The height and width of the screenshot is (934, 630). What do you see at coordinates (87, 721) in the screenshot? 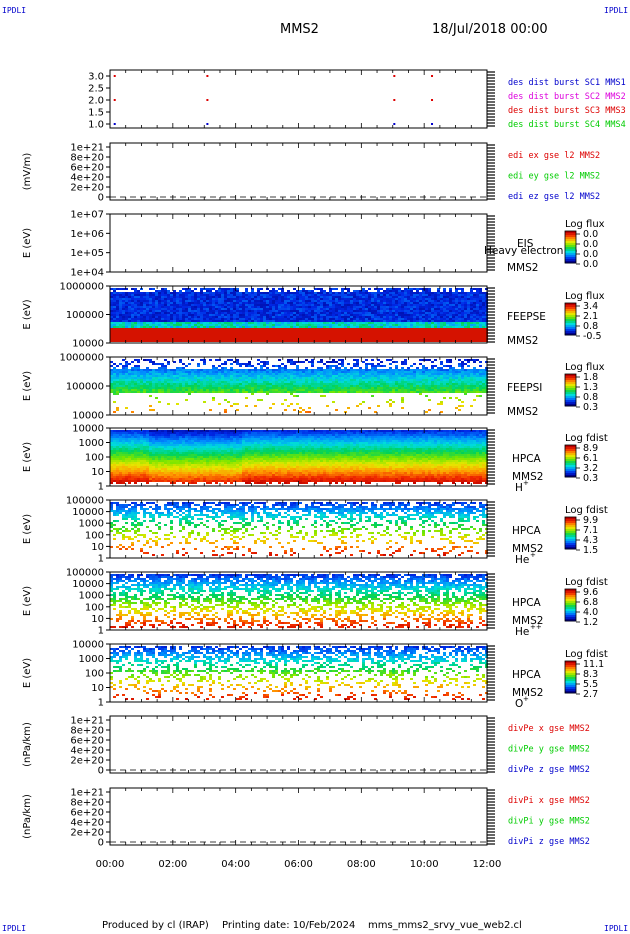
I see `y-tick-label: 1e+21` at bounding box center [87, 721].